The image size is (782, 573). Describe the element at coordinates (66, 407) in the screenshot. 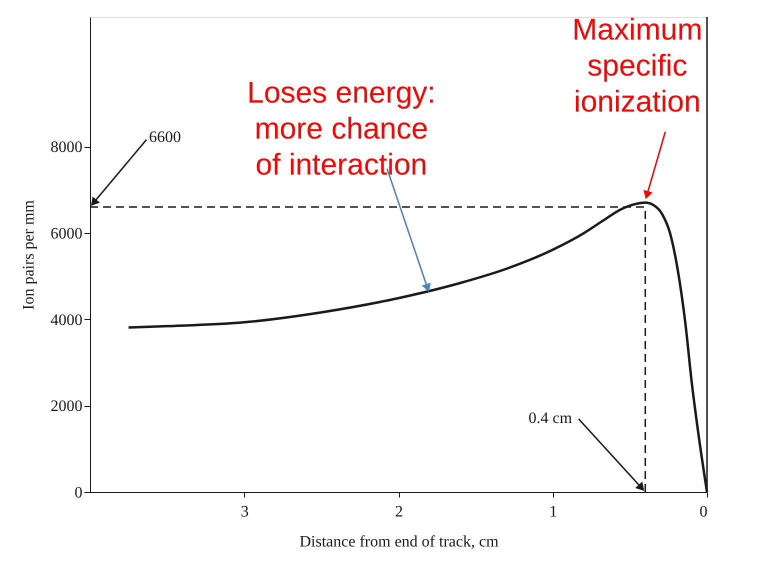

I see `y-tick-label: 2000` at that location.